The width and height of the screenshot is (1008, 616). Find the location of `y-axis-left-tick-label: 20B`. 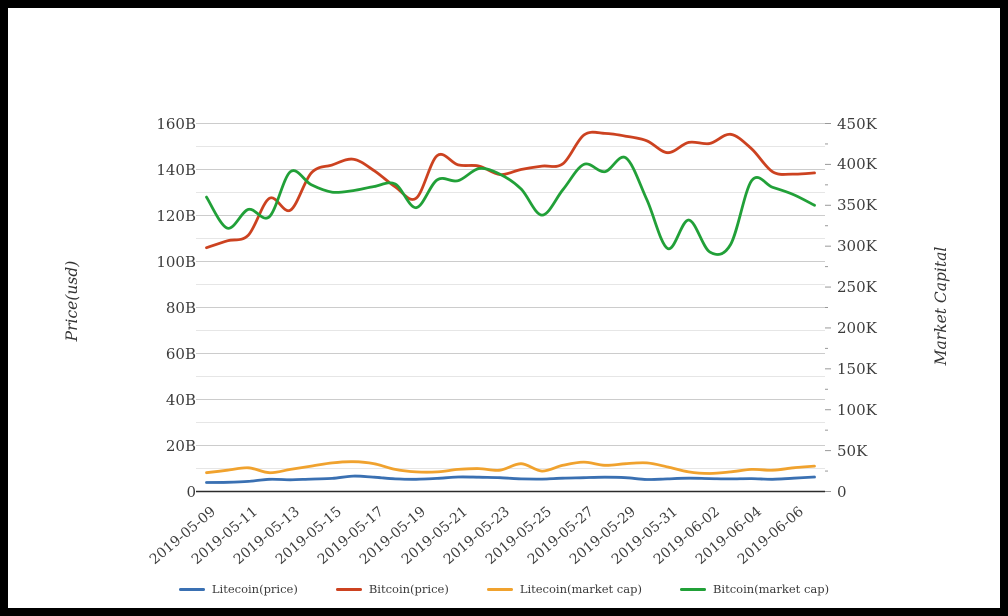

y-axis-left-tick-label: 20B is located at coordinates (180, 445).